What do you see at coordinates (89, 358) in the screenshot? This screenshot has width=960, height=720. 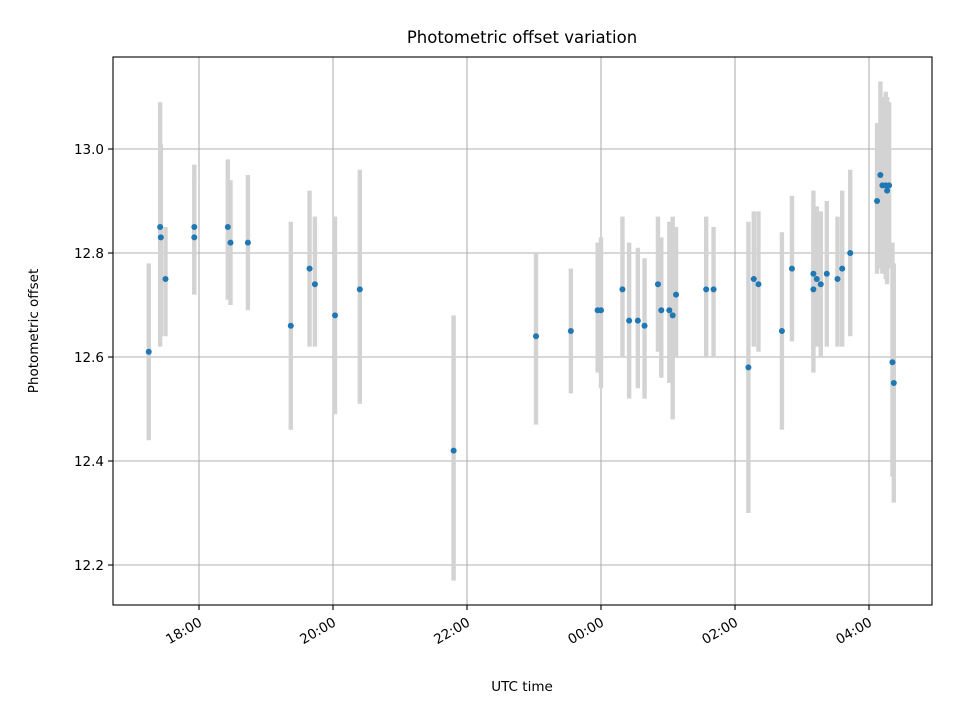 I see `y-tick-label: 12.6` at bounding box center [89, 358].